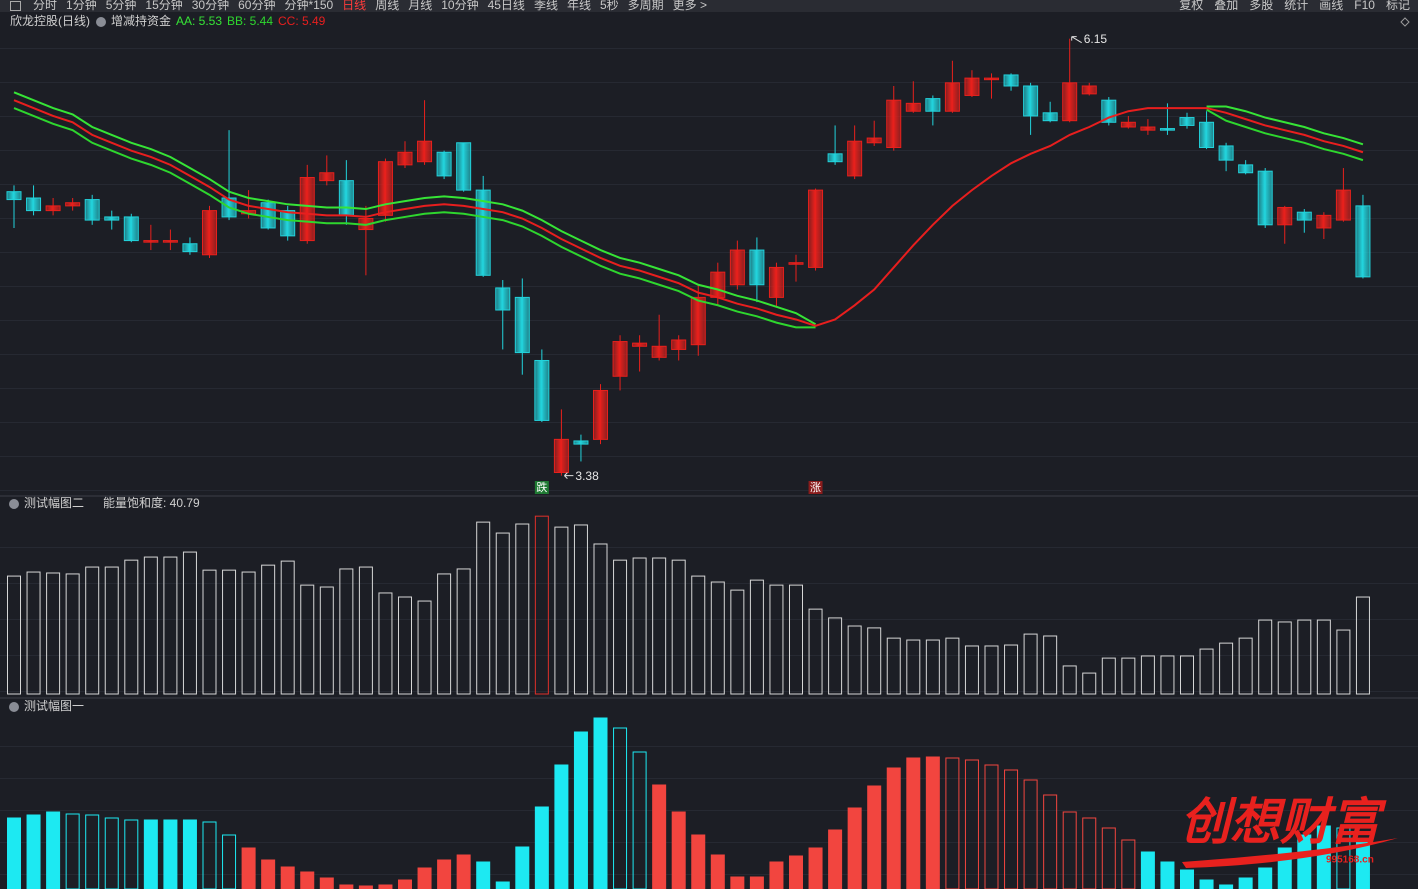  Describe the element at coordinates (1331, 6) in the screenshot. I see `toolbar-tab: 画线` at that location.